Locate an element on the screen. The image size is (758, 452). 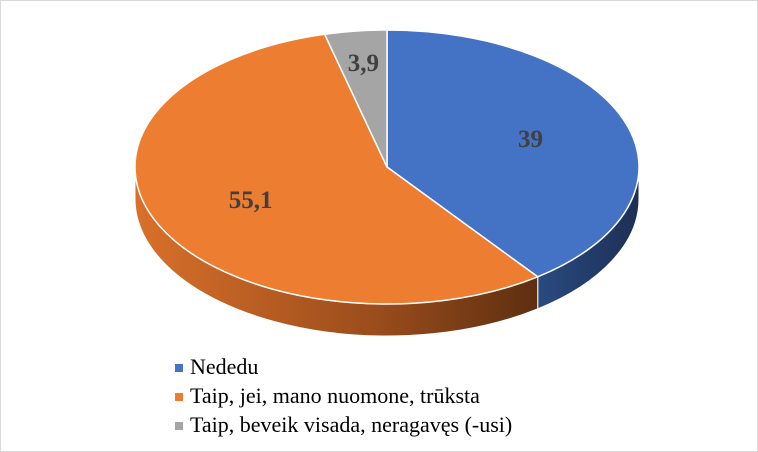
data-label: 55,1 is located at coordinates (251, 200).